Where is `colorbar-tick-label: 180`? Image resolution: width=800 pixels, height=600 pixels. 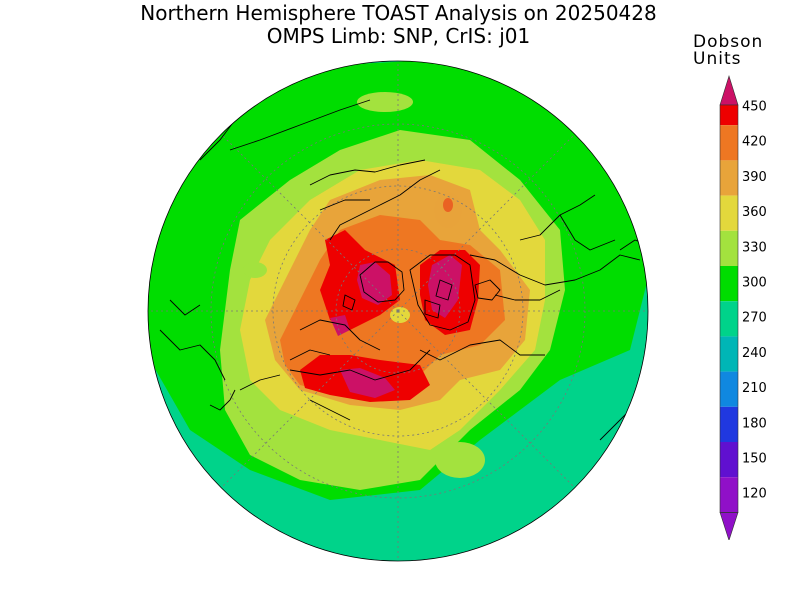 colorbar-tick-label: 180 is located at coordinates (754, 423).